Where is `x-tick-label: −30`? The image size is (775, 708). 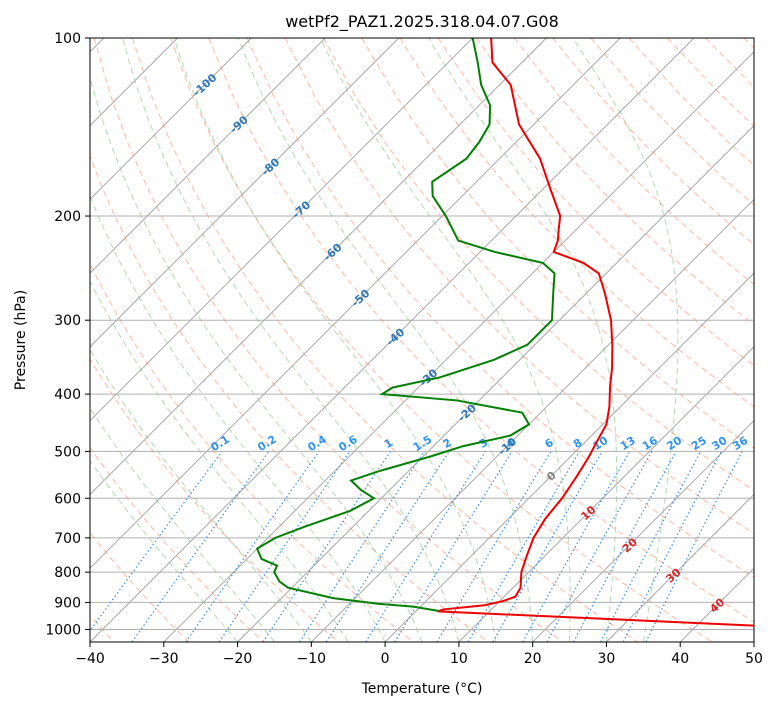 x-tick-label: −30 is located at coordinates (164, 659).